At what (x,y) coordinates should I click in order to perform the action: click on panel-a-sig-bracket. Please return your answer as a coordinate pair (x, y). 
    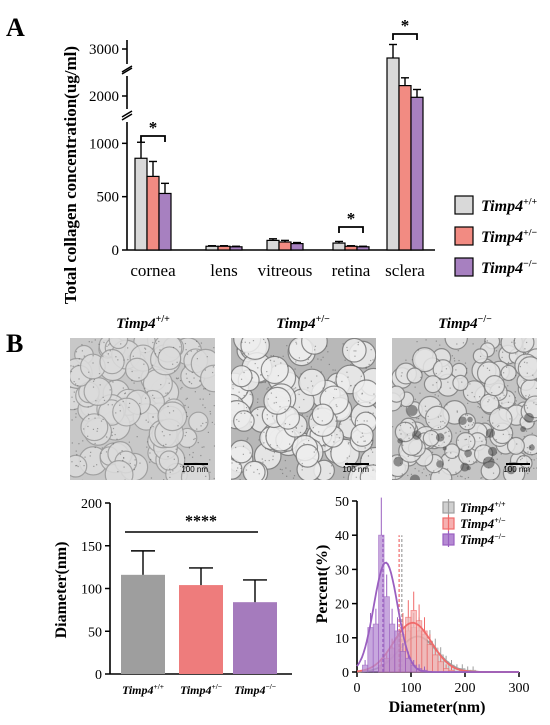
    Looking at the image, I should click on (153, 138).